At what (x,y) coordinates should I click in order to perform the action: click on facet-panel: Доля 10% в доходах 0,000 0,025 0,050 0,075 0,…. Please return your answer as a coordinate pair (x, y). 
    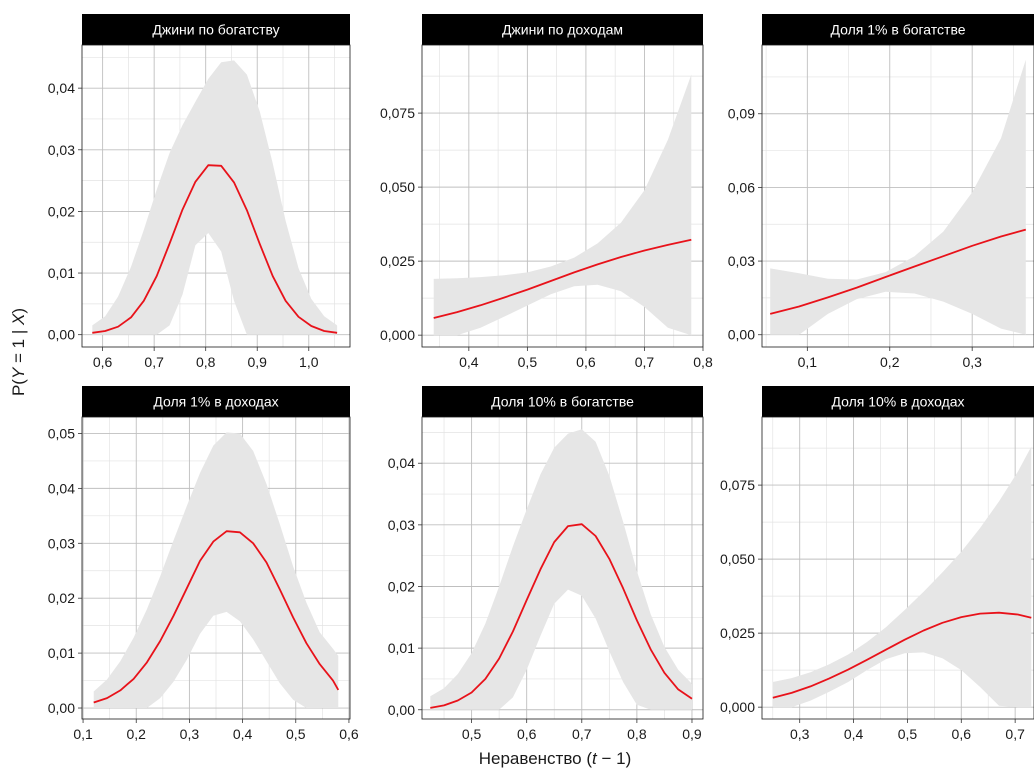
    Looking at the image, I should click on (877, 564).